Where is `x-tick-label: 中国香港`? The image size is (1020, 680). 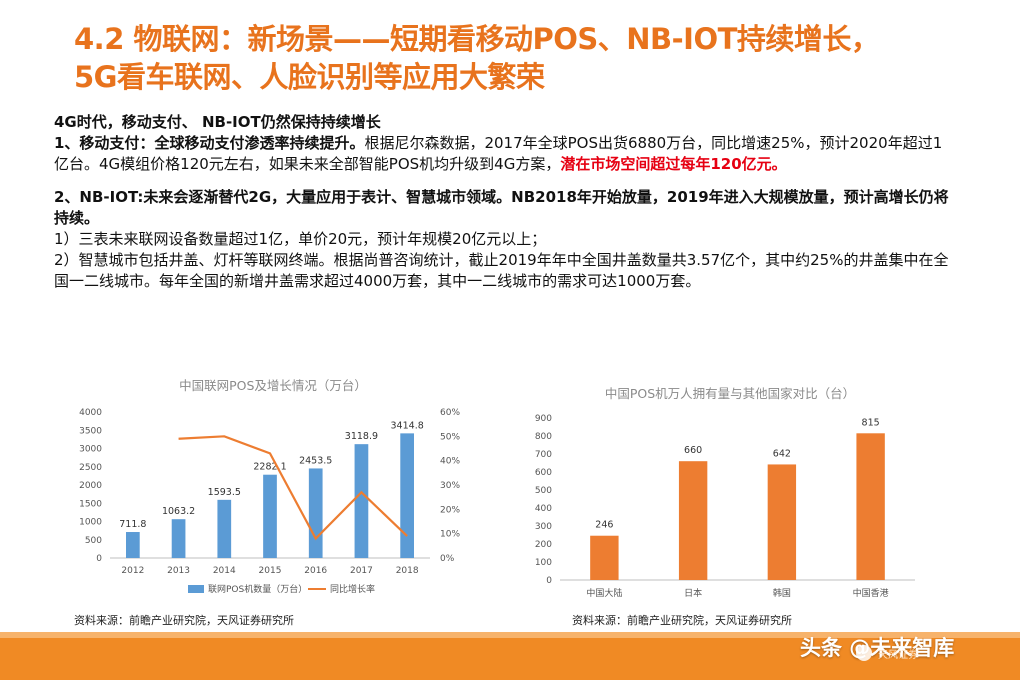 x-tick-label: 中国香港 is located at coordinates (871, 593).